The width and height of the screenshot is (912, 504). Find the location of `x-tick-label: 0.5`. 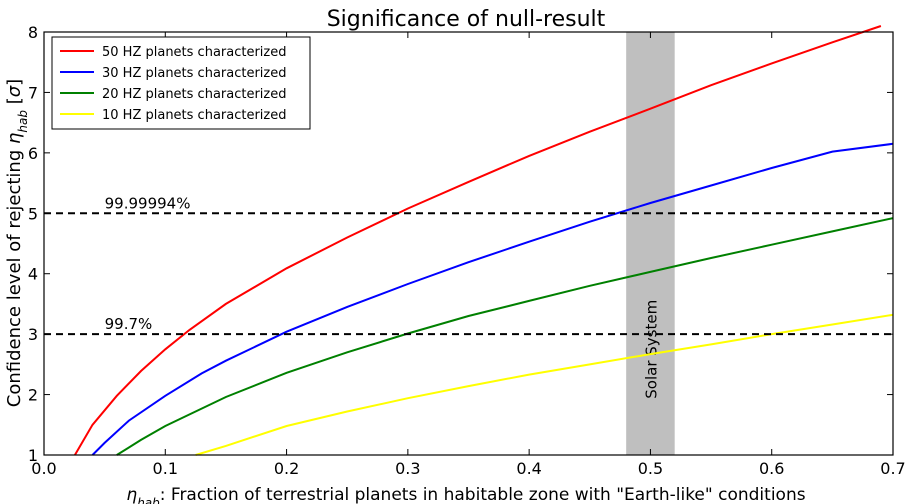

x-tick-label: 0.5 is located at coordinates (650, 468).